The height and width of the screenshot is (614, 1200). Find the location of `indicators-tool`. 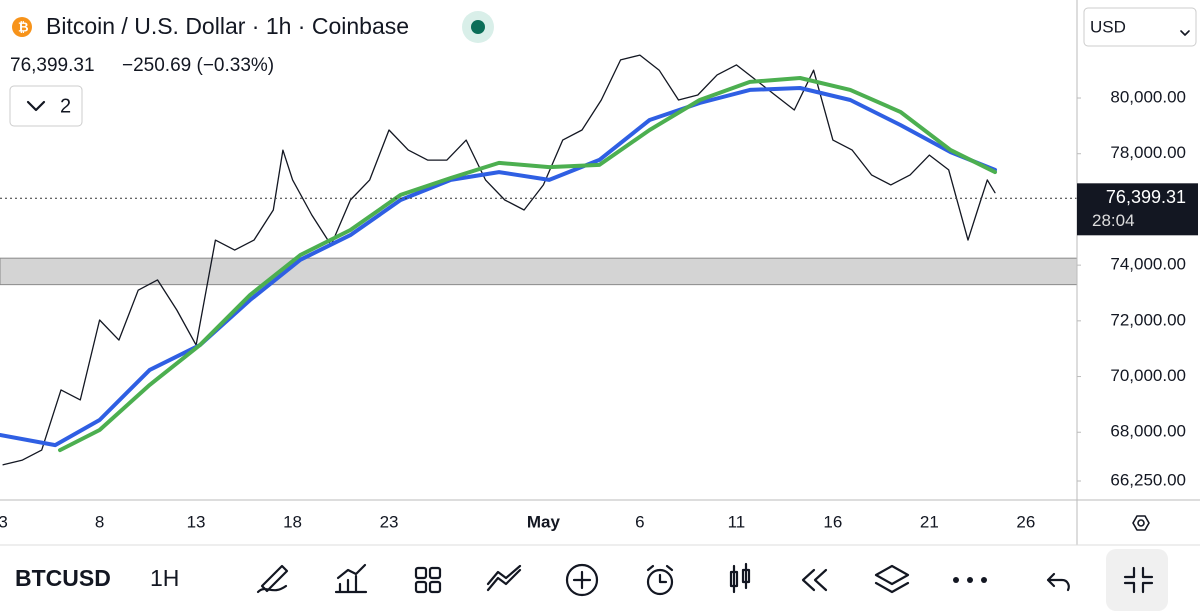

indicators-tool is located at coordinates (351, 578).